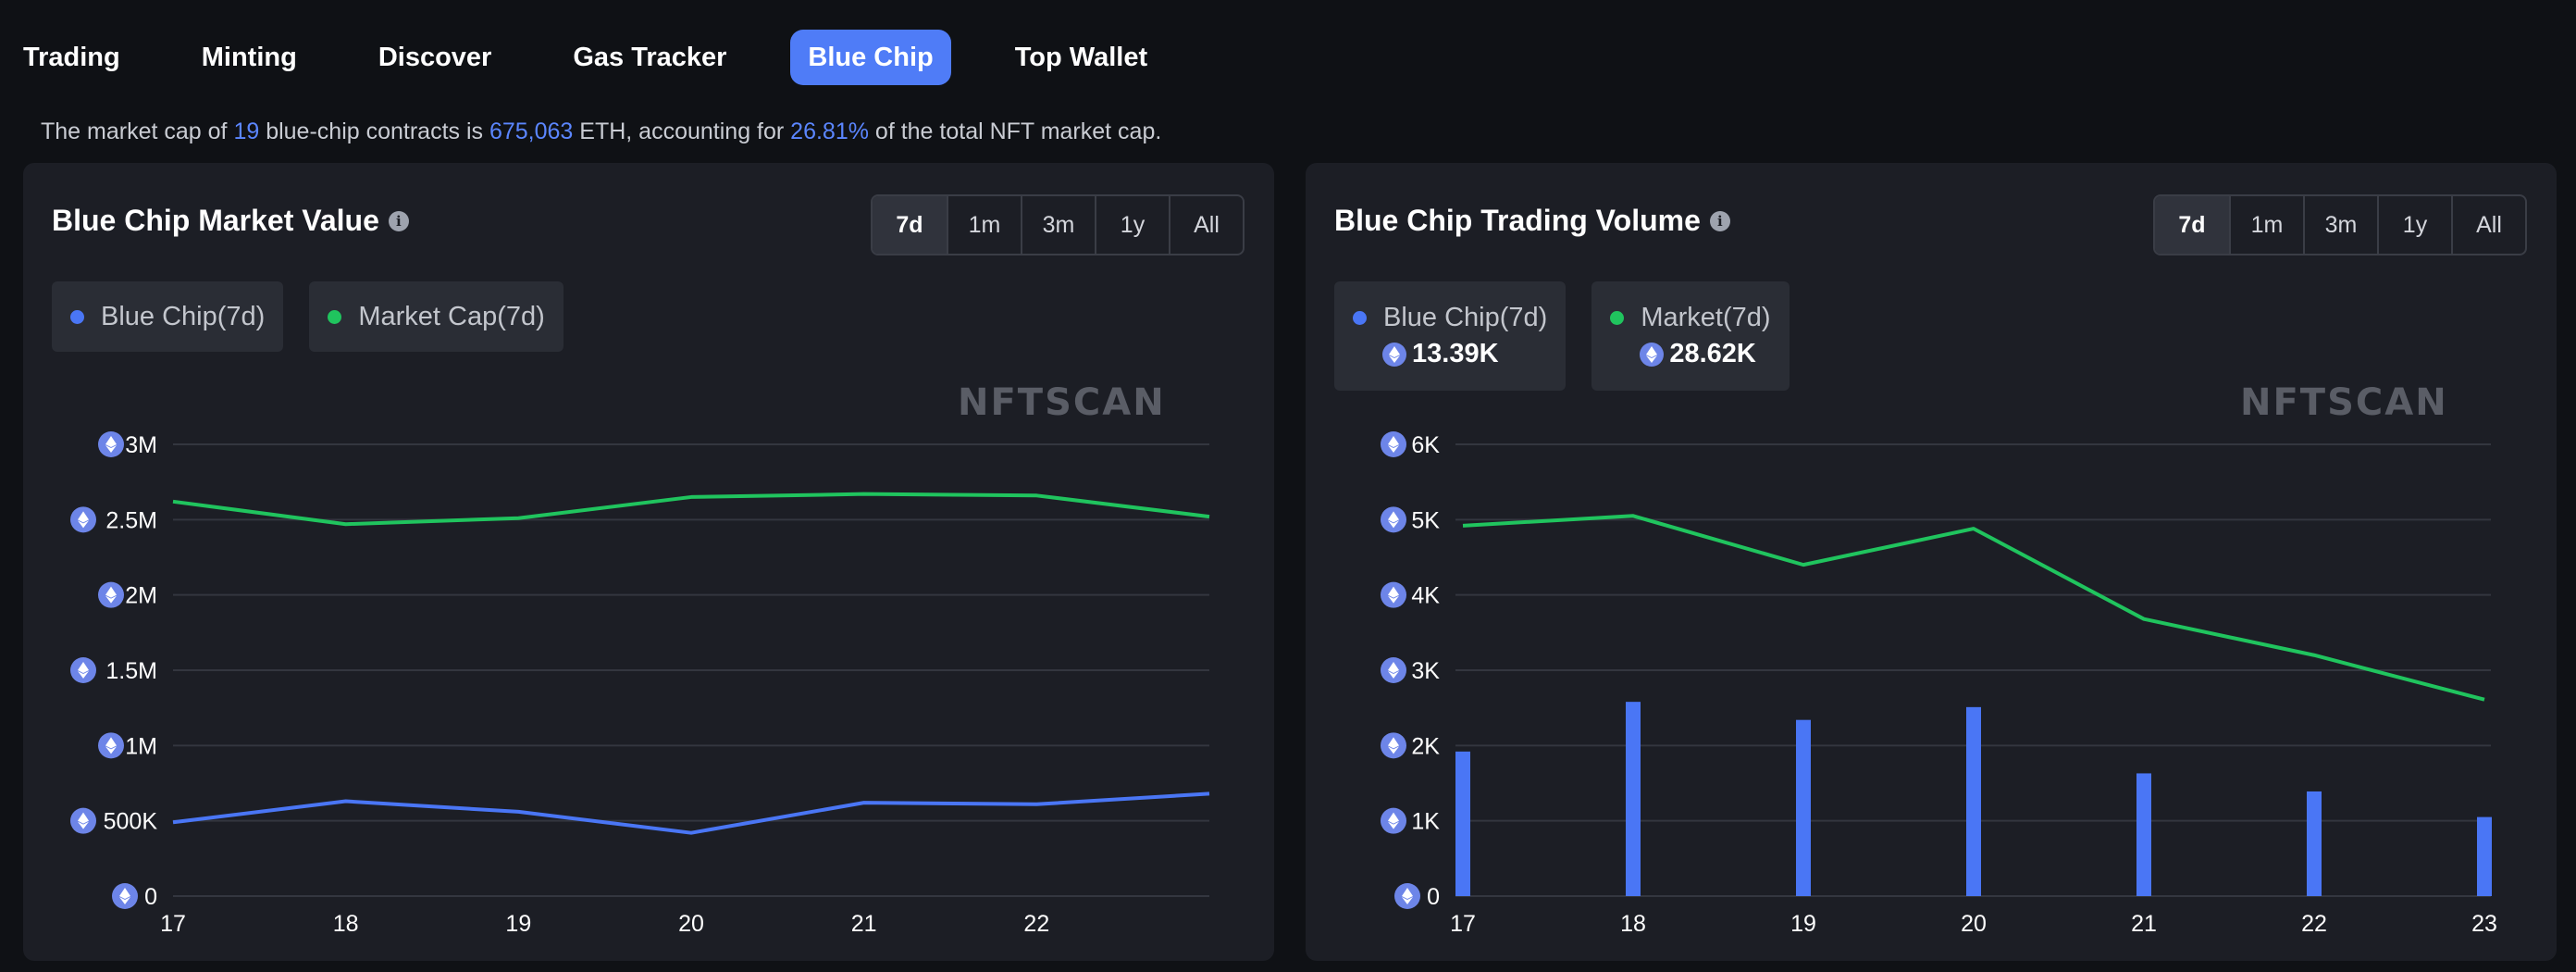  Describe the element at coordinates (131, 671) in the screenshot. I see `y-tick-label: 1.5M` at that location.